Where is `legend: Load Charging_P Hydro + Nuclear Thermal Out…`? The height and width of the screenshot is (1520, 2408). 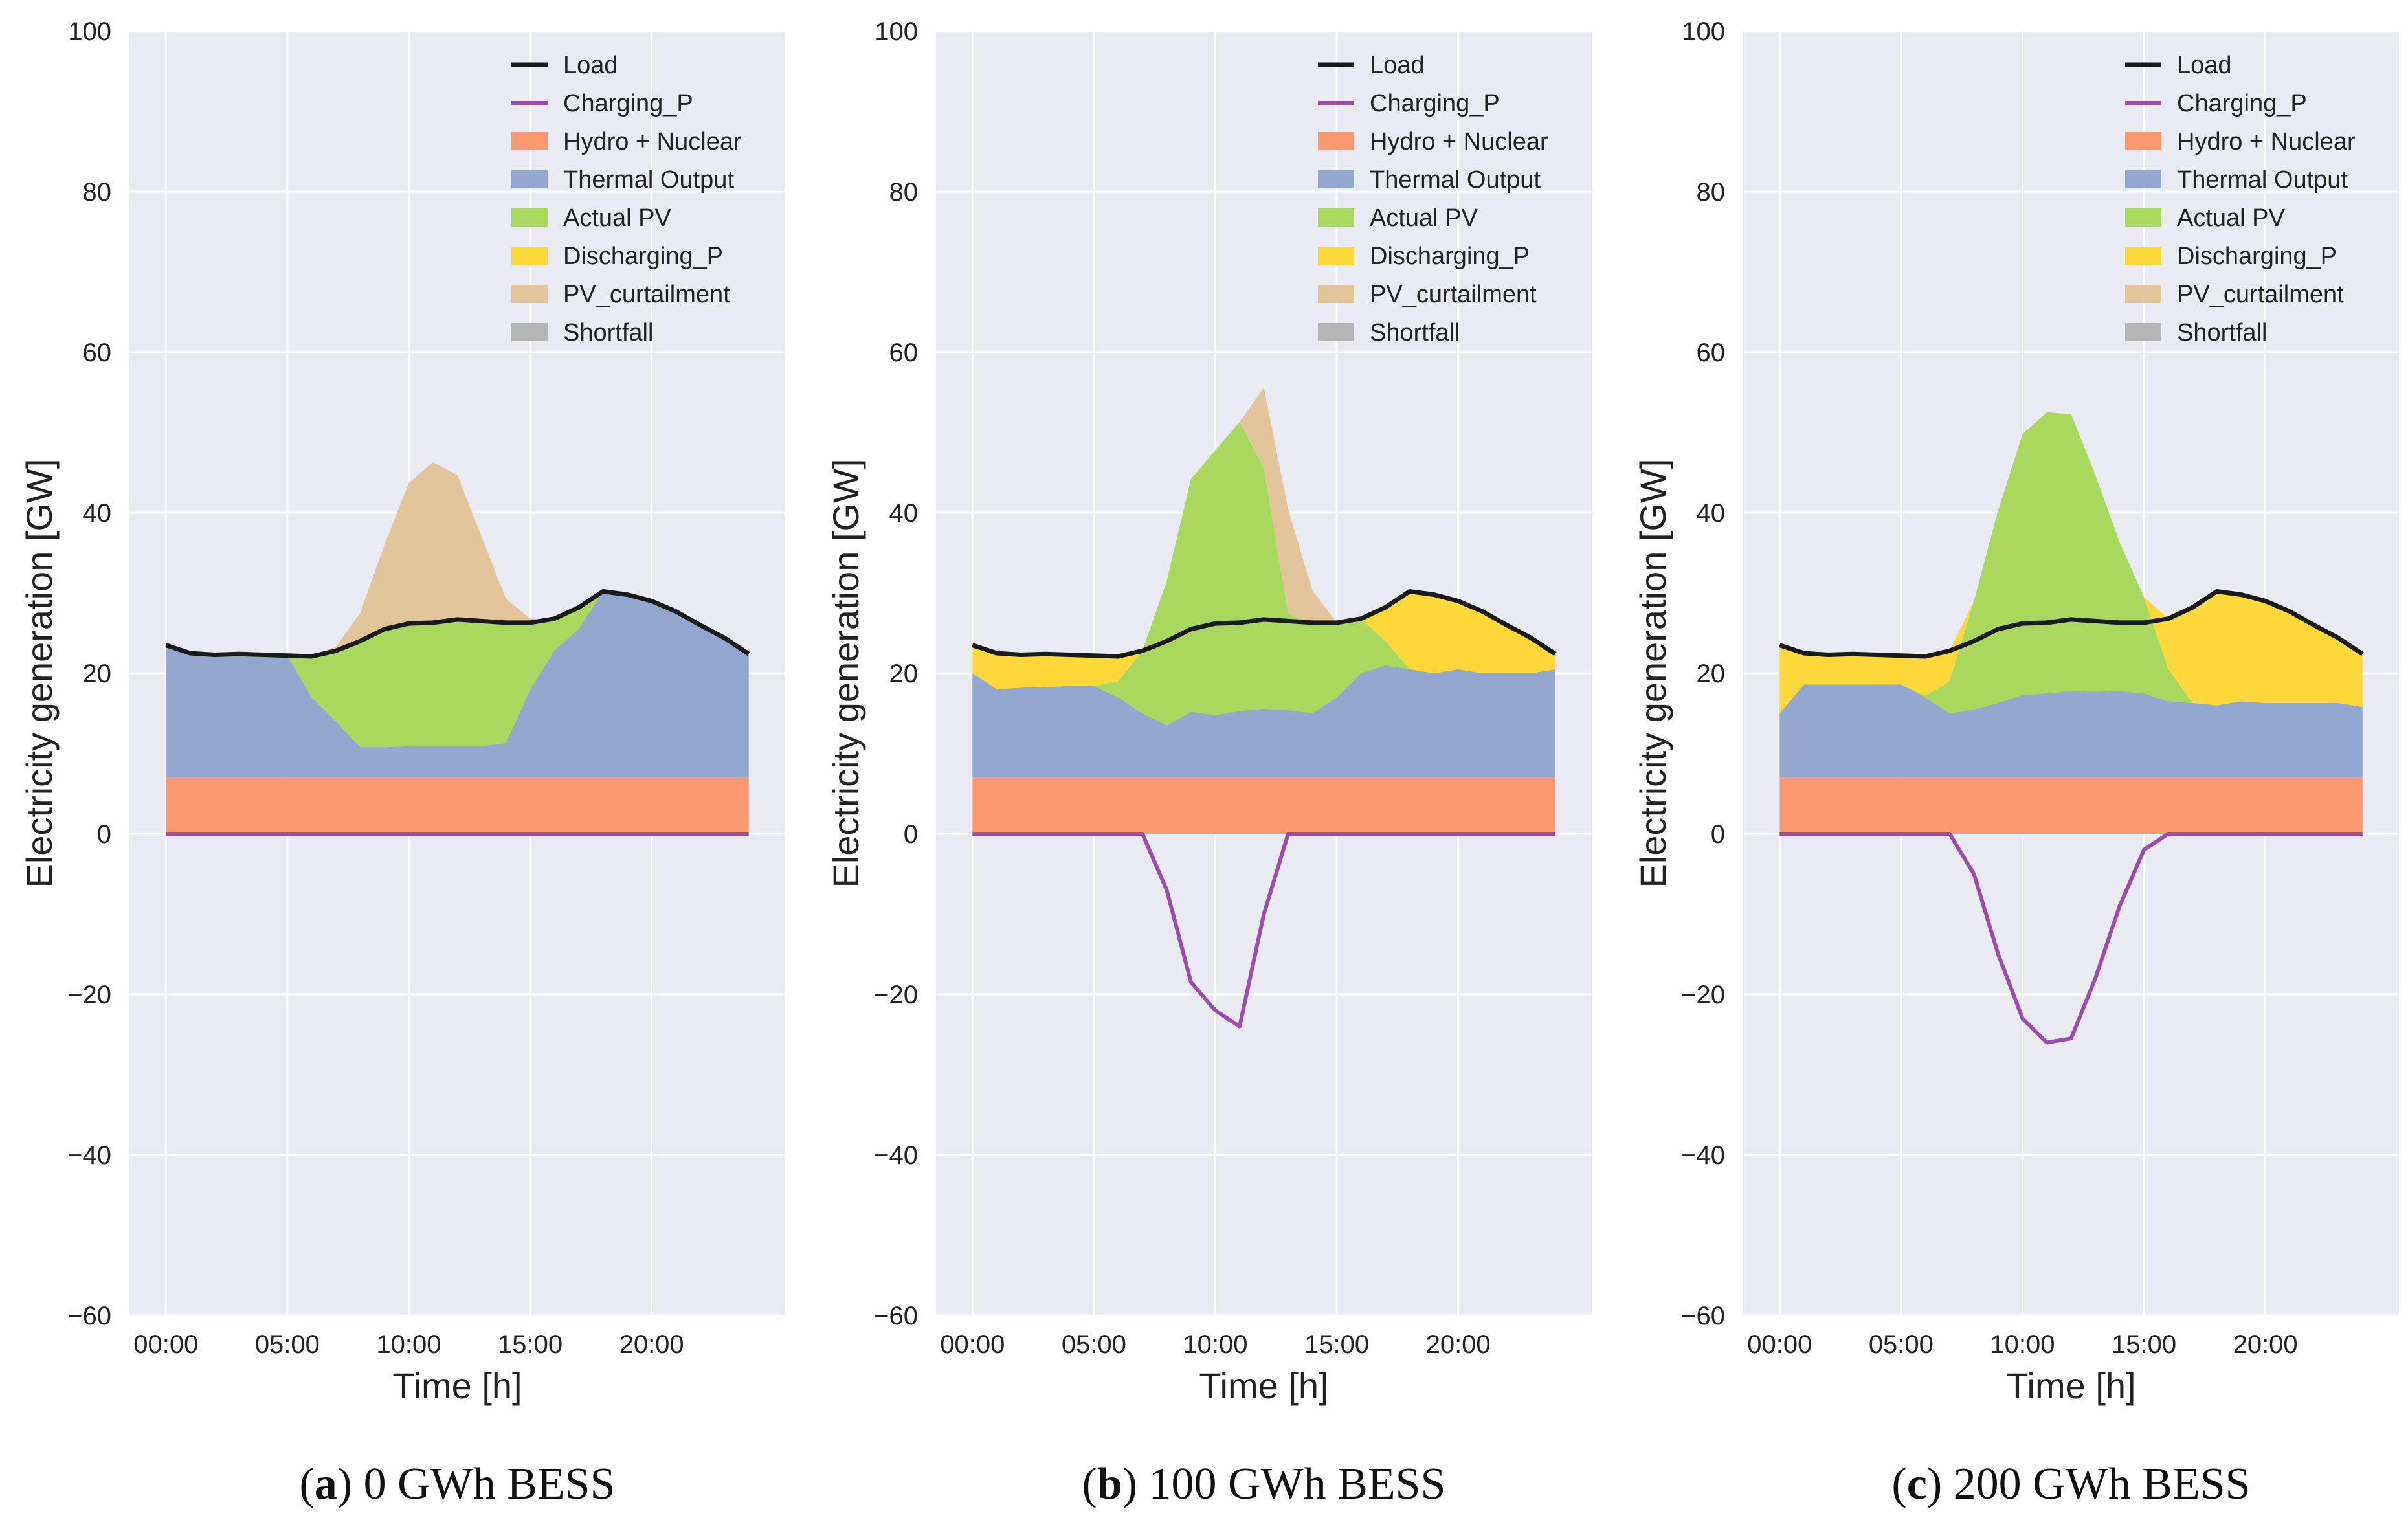
legend: Load Charging_P Hydro + Nuclear Thermal Out… is located at coordinates (2240, 199).